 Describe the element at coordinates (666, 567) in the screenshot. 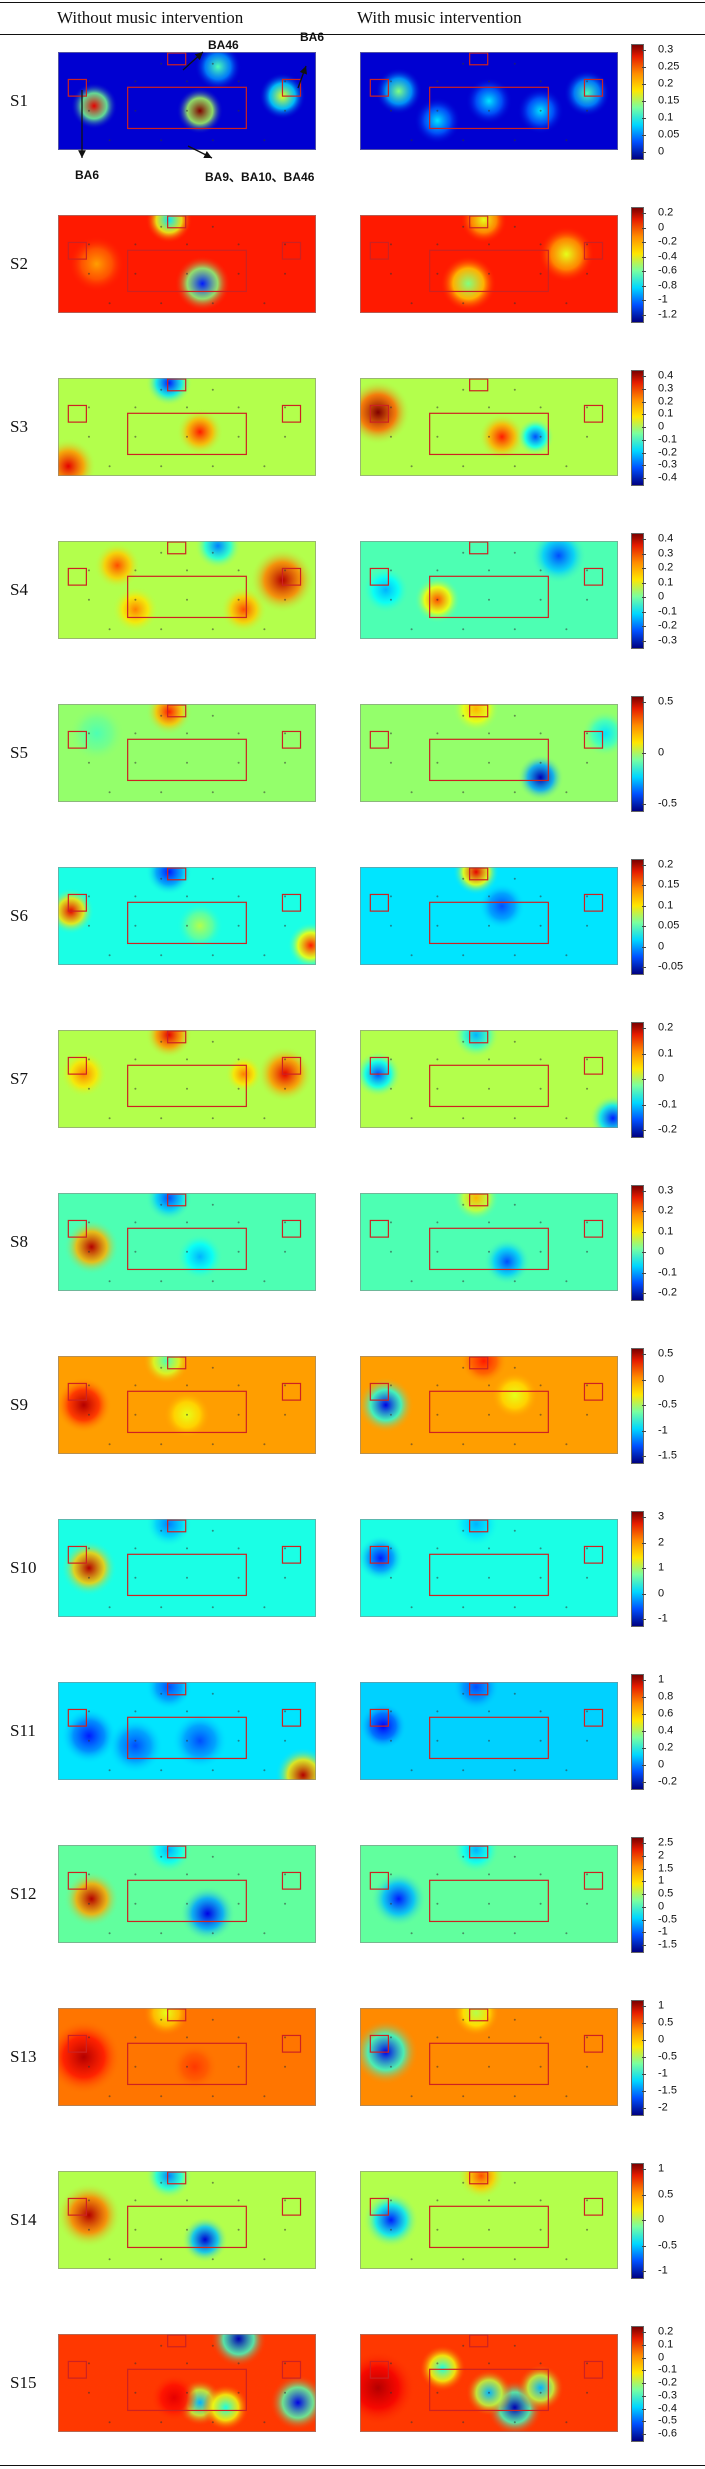

I see `colorbar-tick-label: 0.2` at that location.